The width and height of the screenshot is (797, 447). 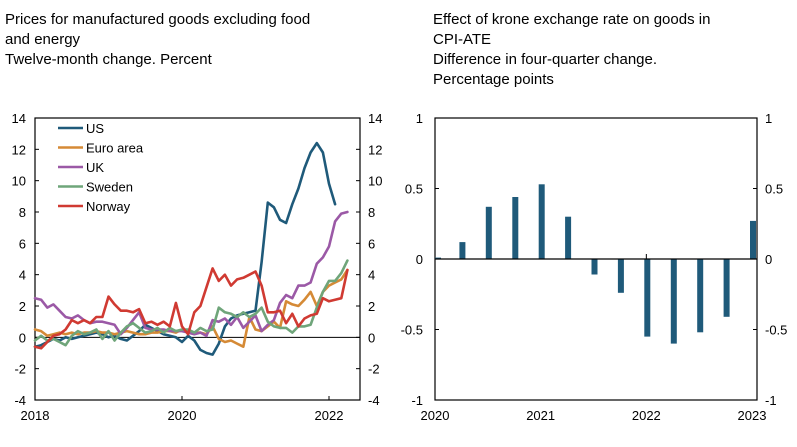 I want to click on y-tick-label-right: -0.5, so click(x=776, y=330).